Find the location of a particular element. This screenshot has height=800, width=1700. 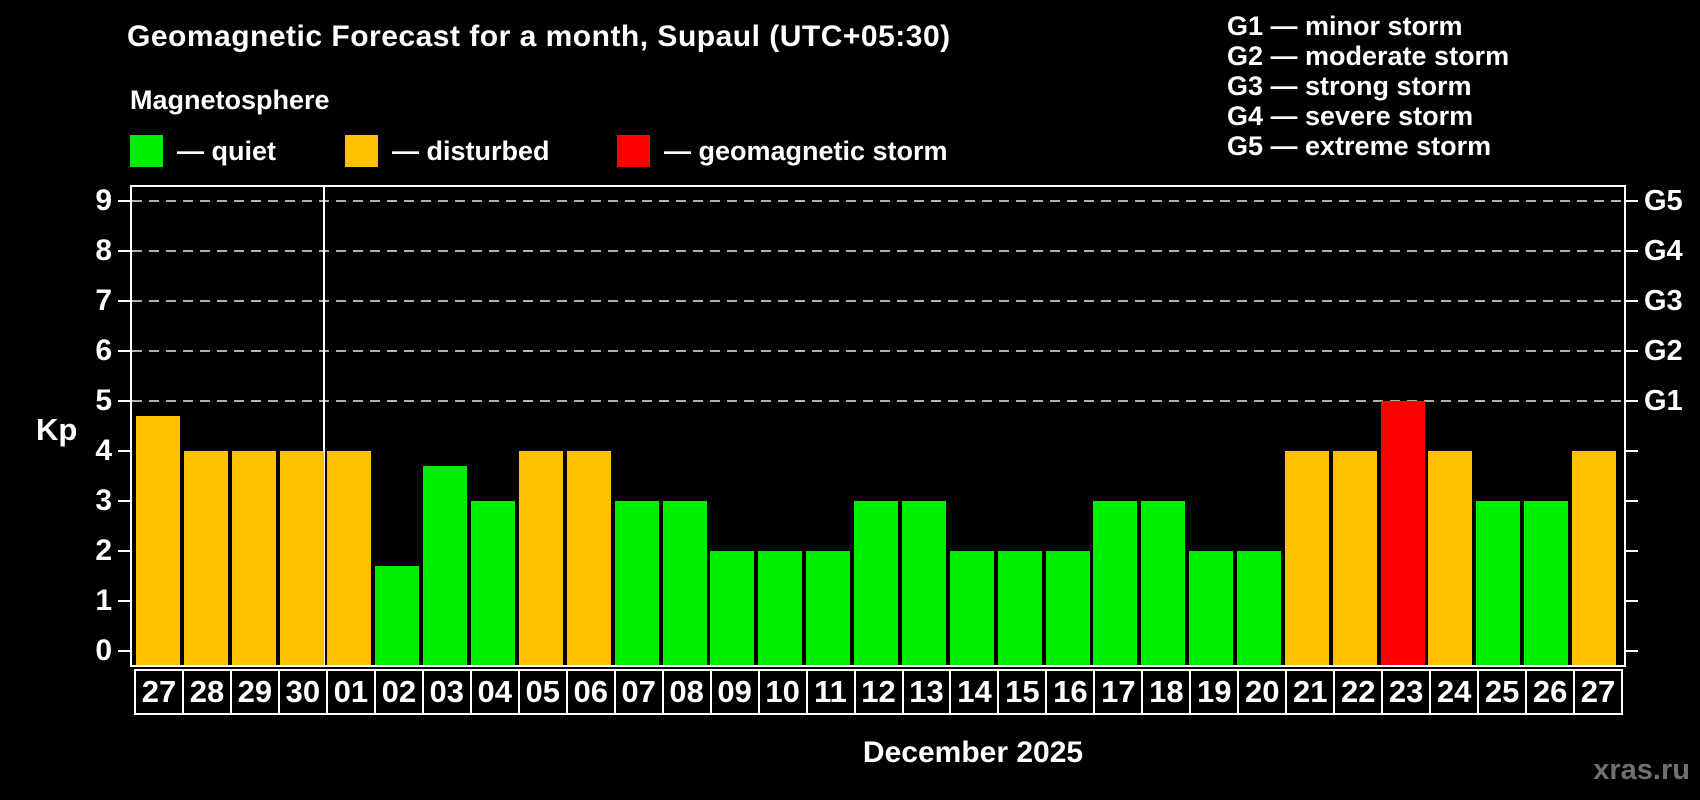

y-tick-label-3: 3 is located at coordinates (103, 500).